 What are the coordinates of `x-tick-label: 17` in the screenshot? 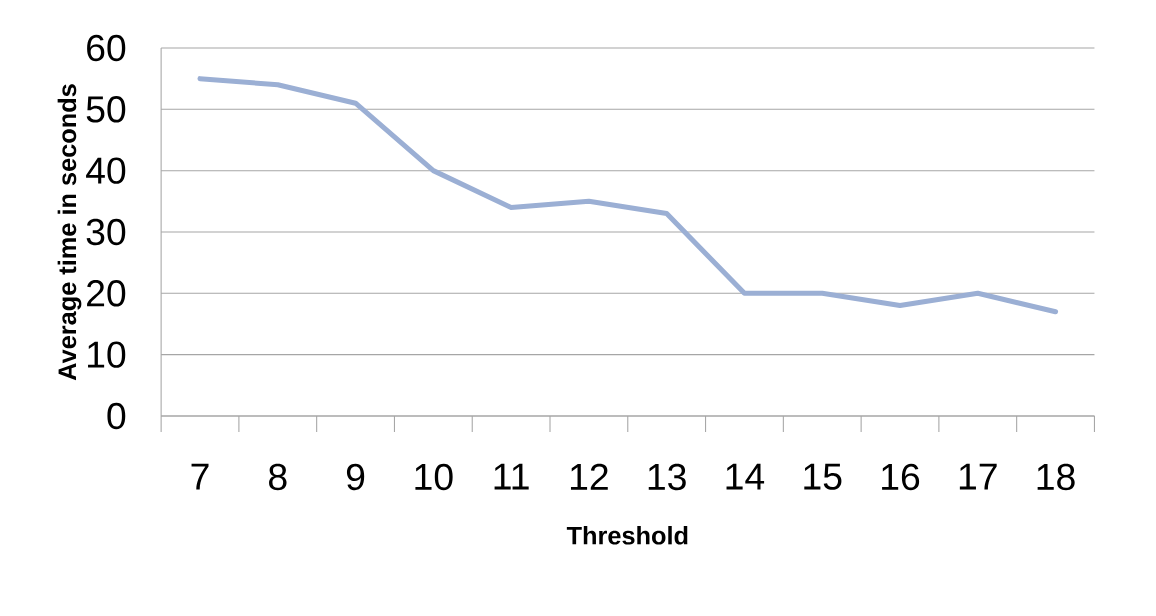 It's located at (978, 476).